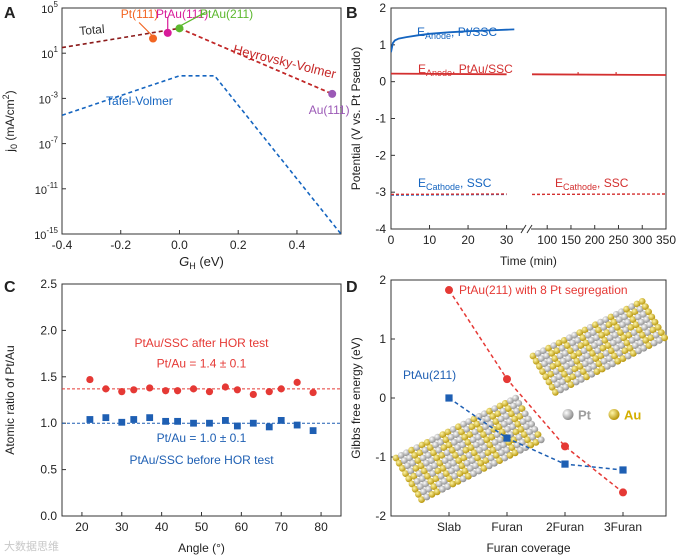 The width and height of the screenshot is (680, 558). What do you see at coordinates (565, 464) in the screenshot?
I see `ptau211-series-point` at bounding box center [565, 464].